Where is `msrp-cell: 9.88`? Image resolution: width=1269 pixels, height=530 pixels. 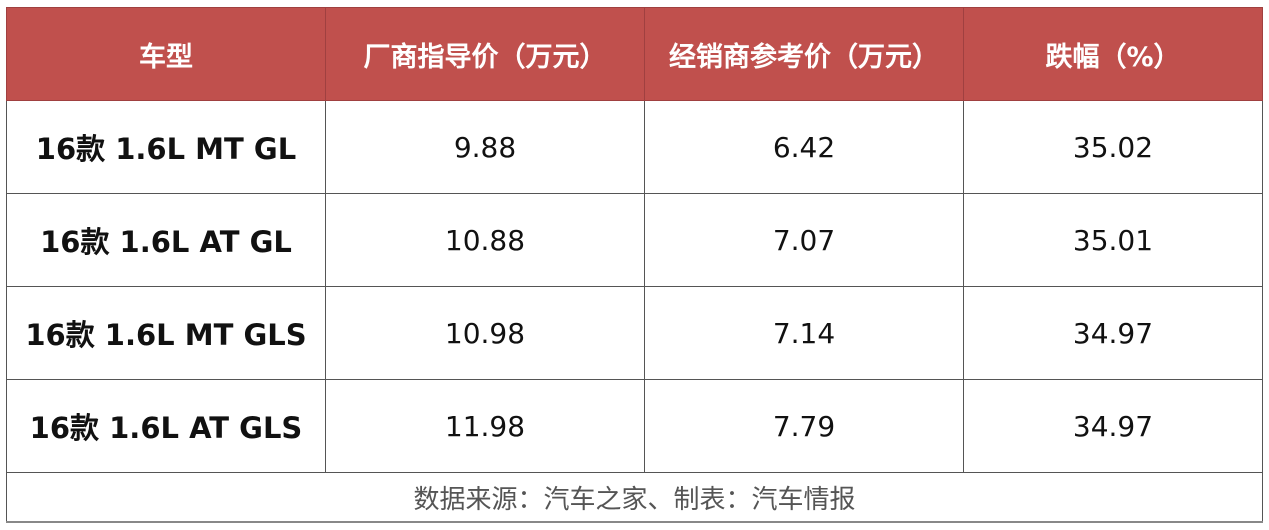
msrp-cell: 9.88 is located at coordinates (485, 147).